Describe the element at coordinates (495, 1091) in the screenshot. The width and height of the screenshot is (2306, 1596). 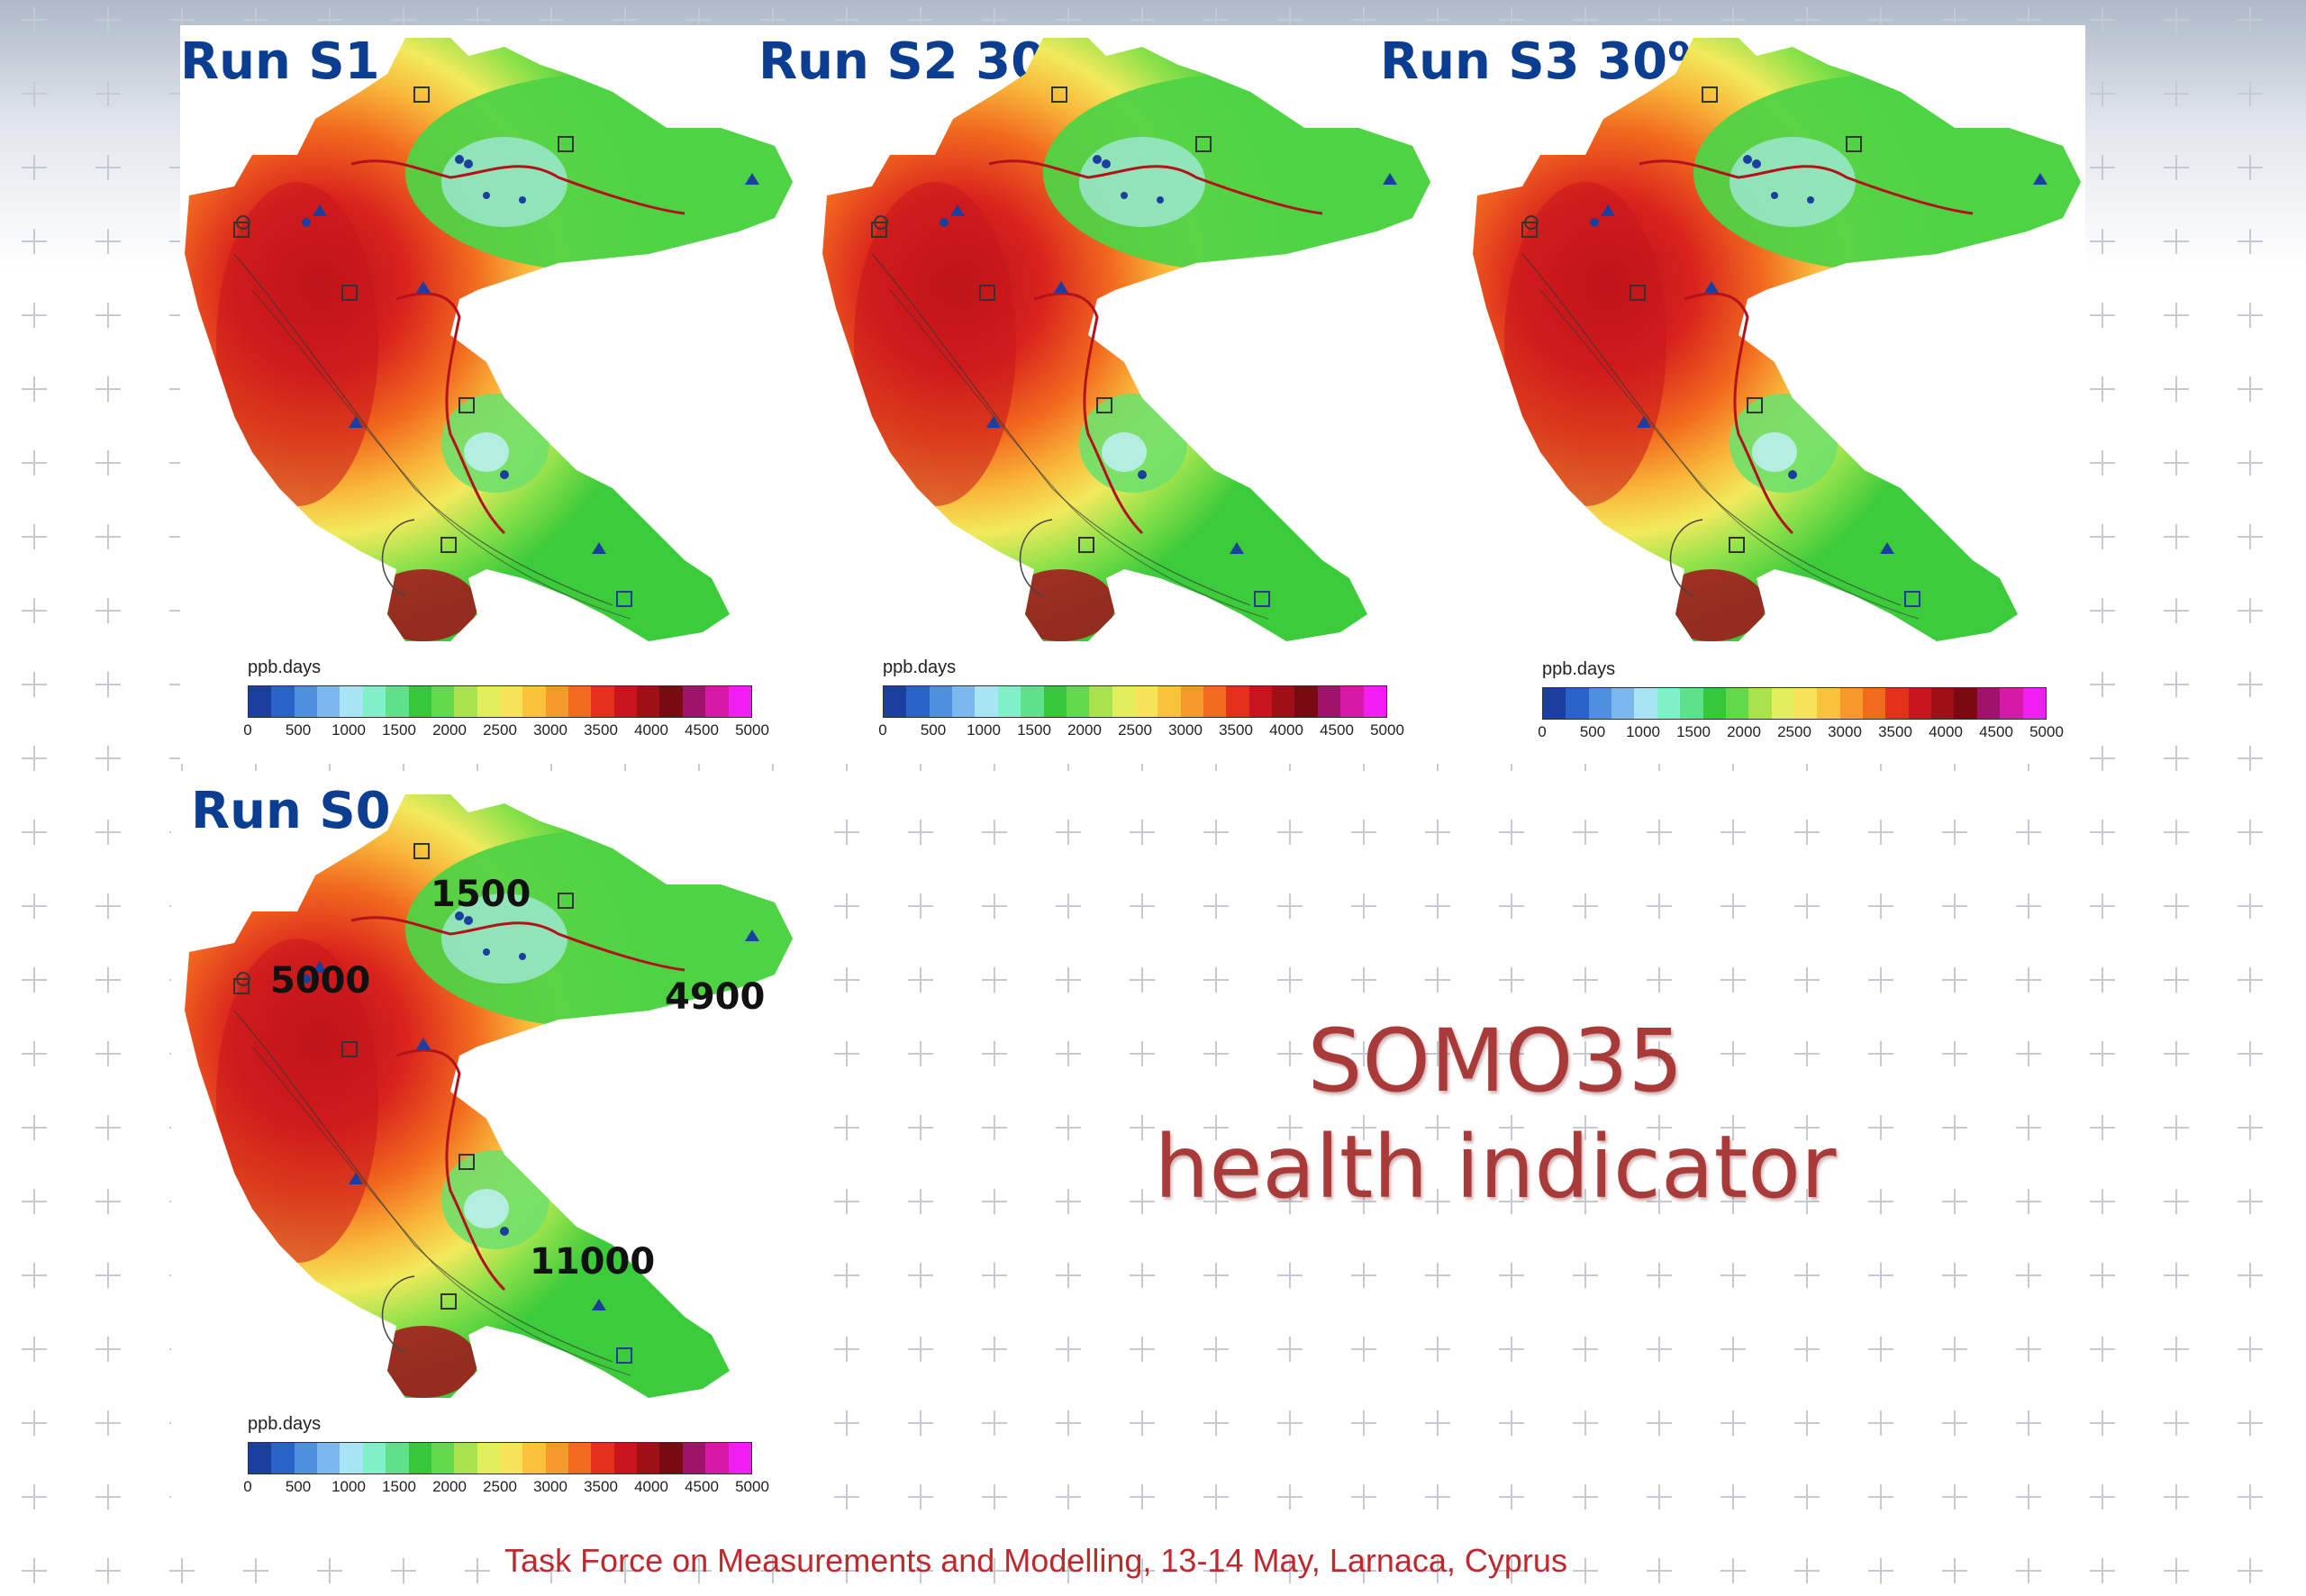
I see `ozone-map-s0` at that location.